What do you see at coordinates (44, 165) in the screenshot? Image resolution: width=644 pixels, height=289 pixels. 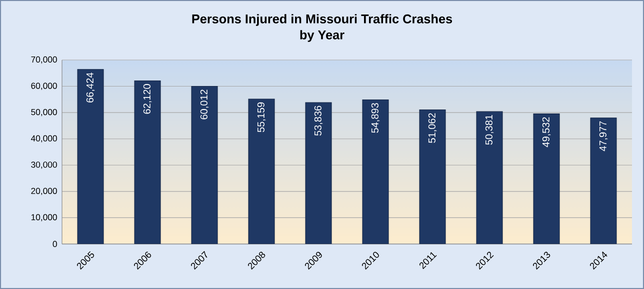 I see `y-tick-label: 30,000` at bounding box center [44, 165].